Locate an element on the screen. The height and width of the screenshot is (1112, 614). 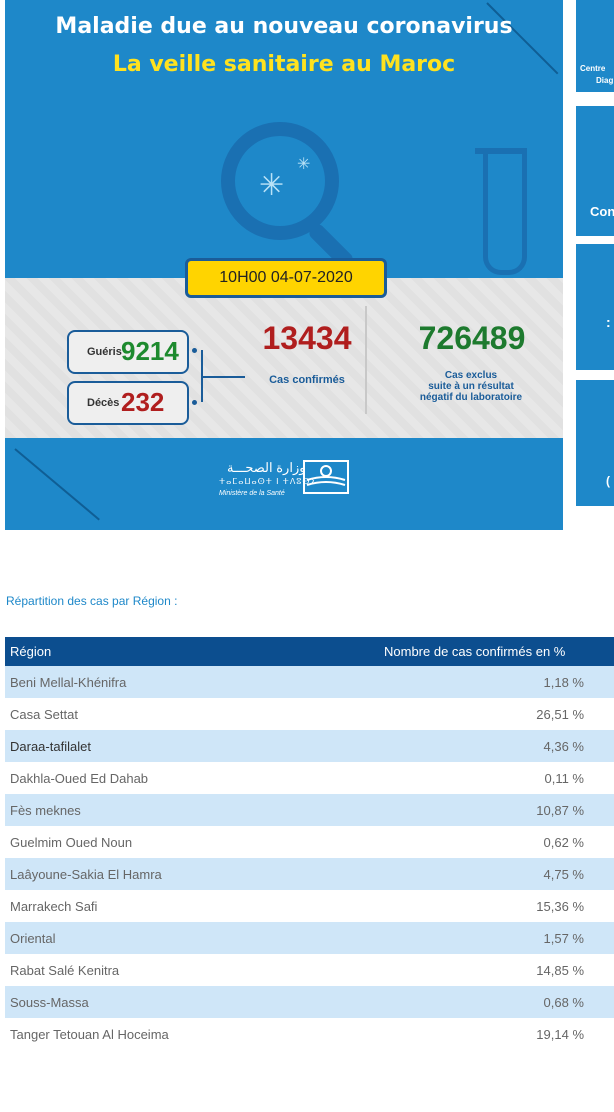
stats-band is located at coordinates (284, 358).